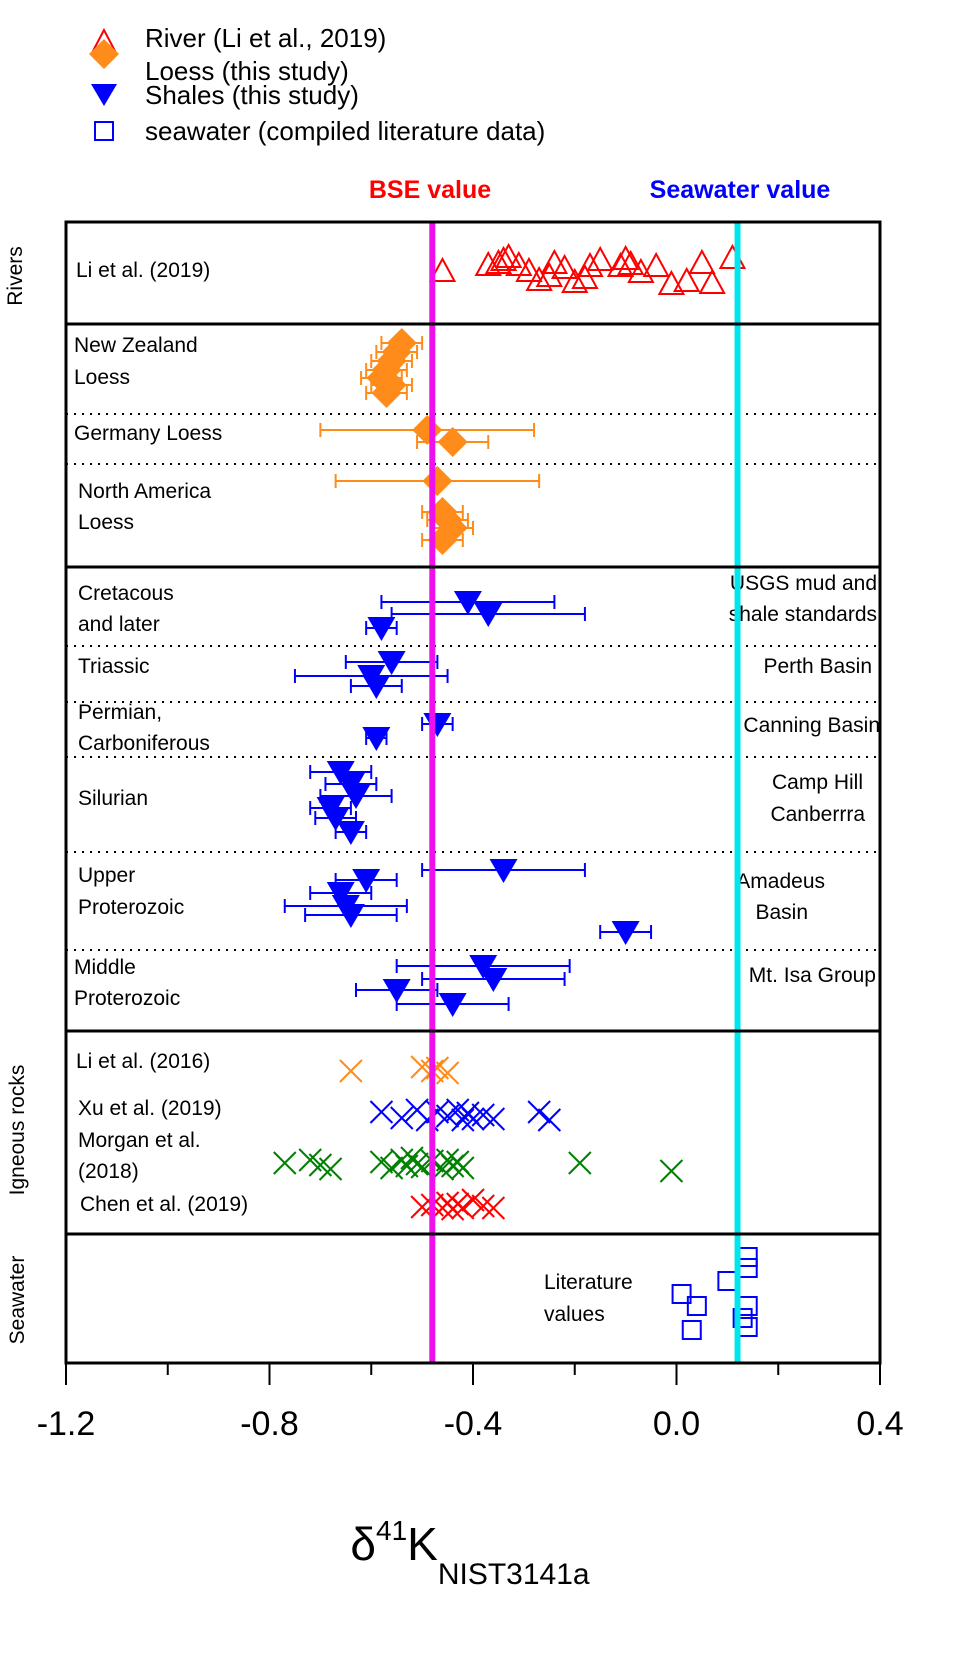 Image resolution: width=969 pixels, height=1657 pixels. What do you see at coordinates (269, 1424) in the screenshot?
I see `x-tick-label: -0.8` at bounding box center [269, 1424].